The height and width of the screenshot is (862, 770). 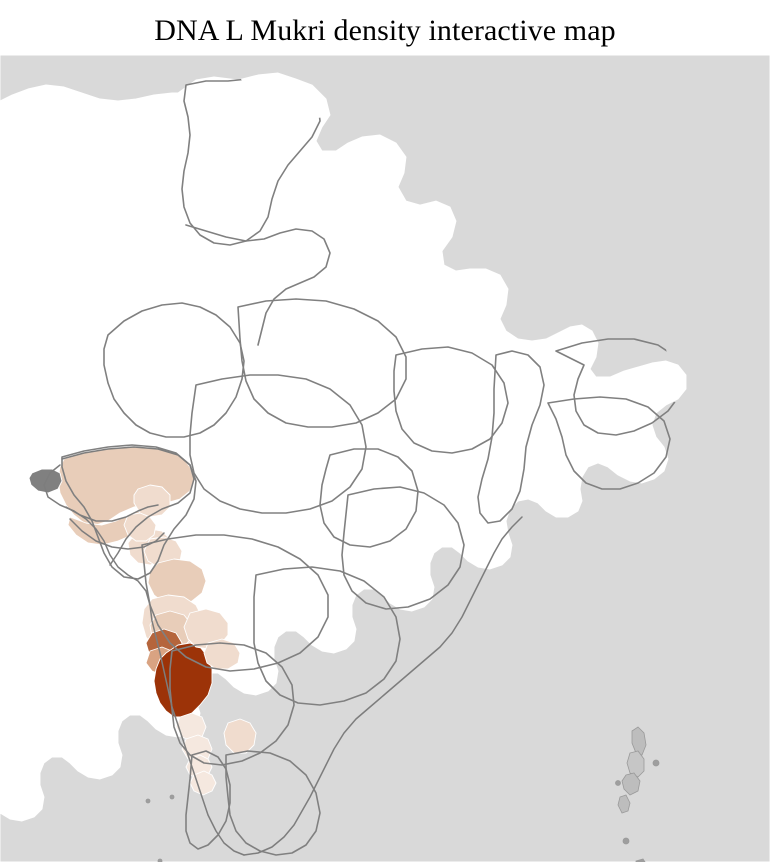 What do you see at coordinates (222, 654) in the screenshot?
I see `district-dharwad` at bounding box center [222, 654].